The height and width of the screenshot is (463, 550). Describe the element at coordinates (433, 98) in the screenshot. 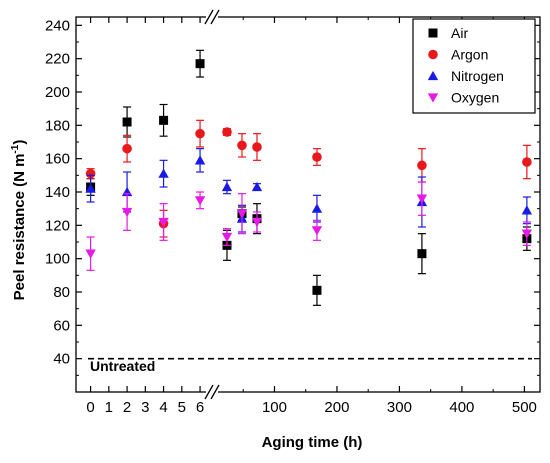

I see `legend-marker-oxygen` at that location.